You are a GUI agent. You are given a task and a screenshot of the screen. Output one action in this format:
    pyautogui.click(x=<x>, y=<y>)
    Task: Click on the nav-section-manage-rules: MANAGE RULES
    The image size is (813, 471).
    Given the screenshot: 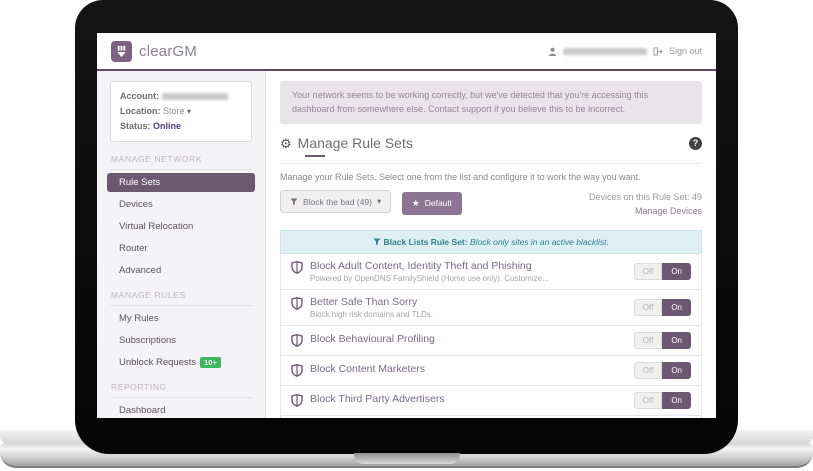 What is the action you would take?
    pyautogui.click(x=181, y=296)
    